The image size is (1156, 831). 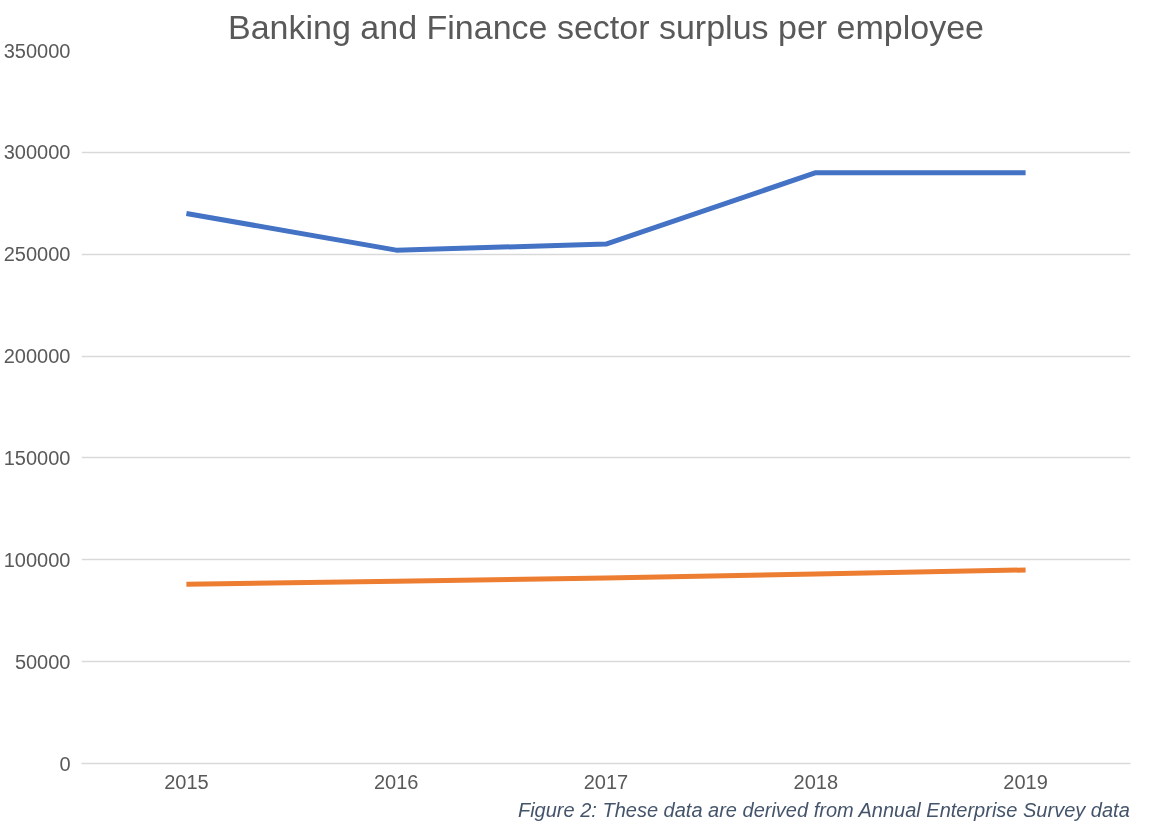 I want to click on x-tick-label: 2016, so click(x=396, y=781).